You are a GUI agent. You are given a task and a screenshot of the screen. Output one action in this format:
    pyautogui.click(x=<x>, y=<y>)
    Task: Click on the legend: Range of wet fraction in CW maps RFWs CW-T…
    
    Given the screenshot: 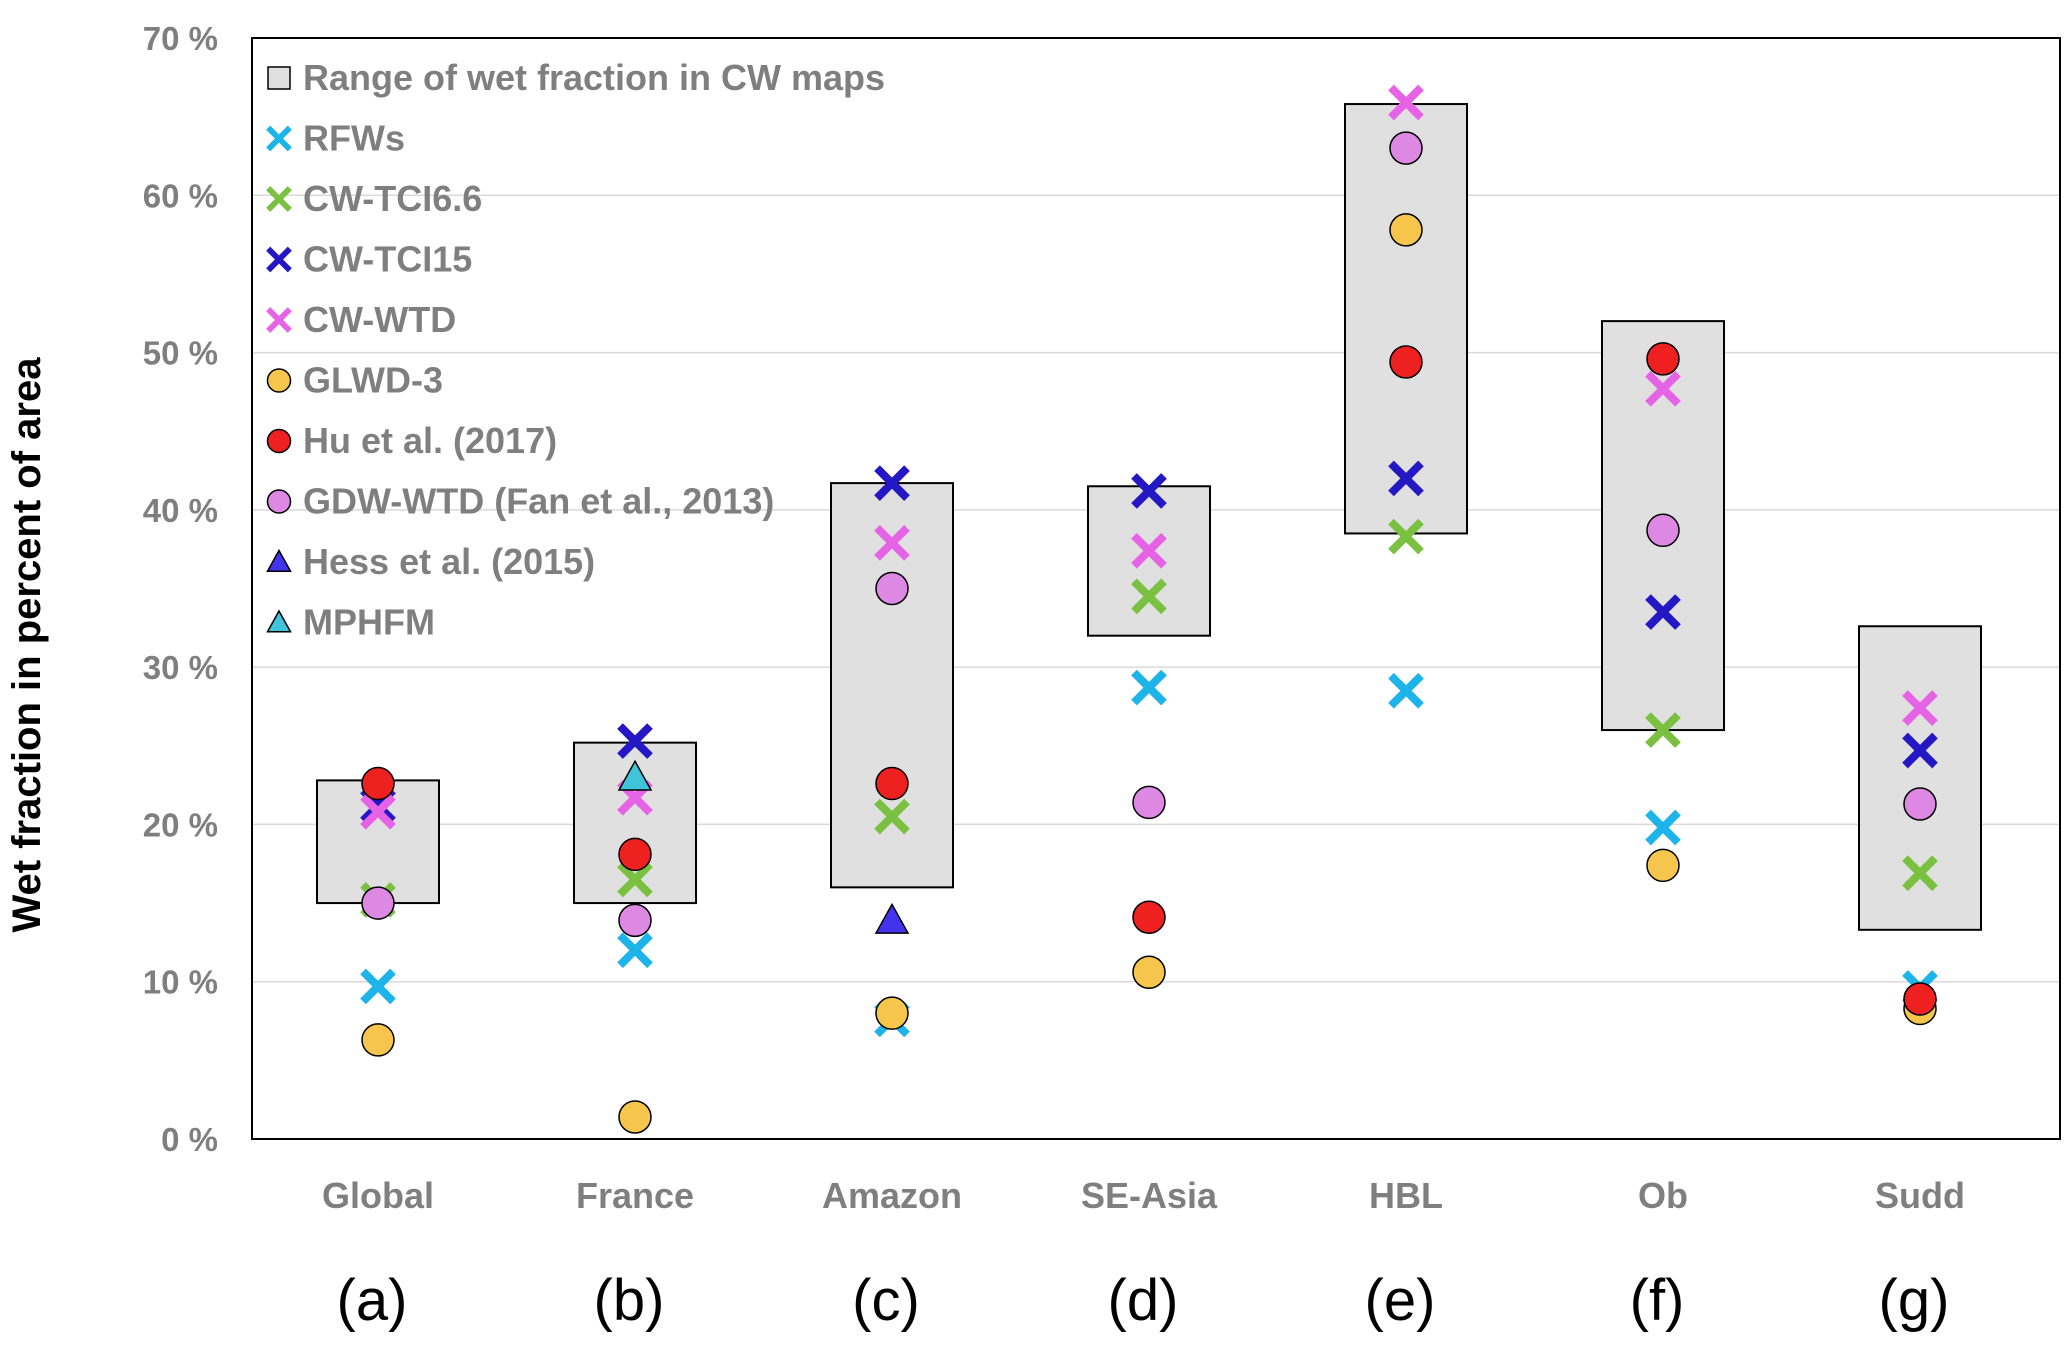 What is the action you would take?
    pyautogui.click(x=575, y=350)
    